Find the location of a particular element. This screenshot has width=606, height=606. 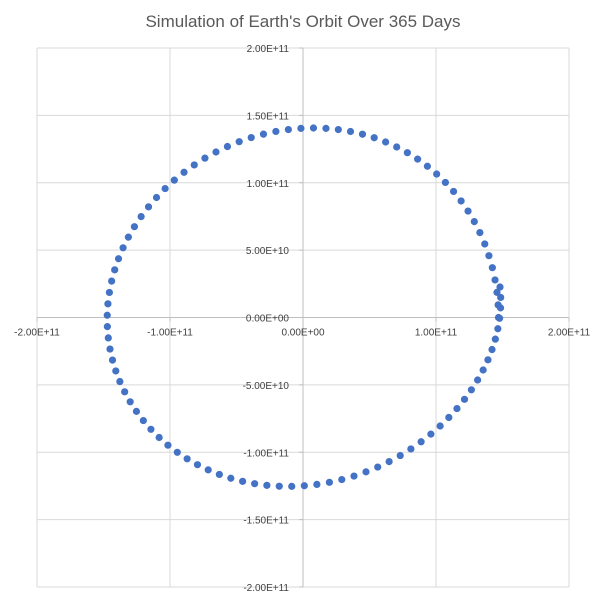

x-tick-label: 1.00E+11 is located at coordinates (436, 333).